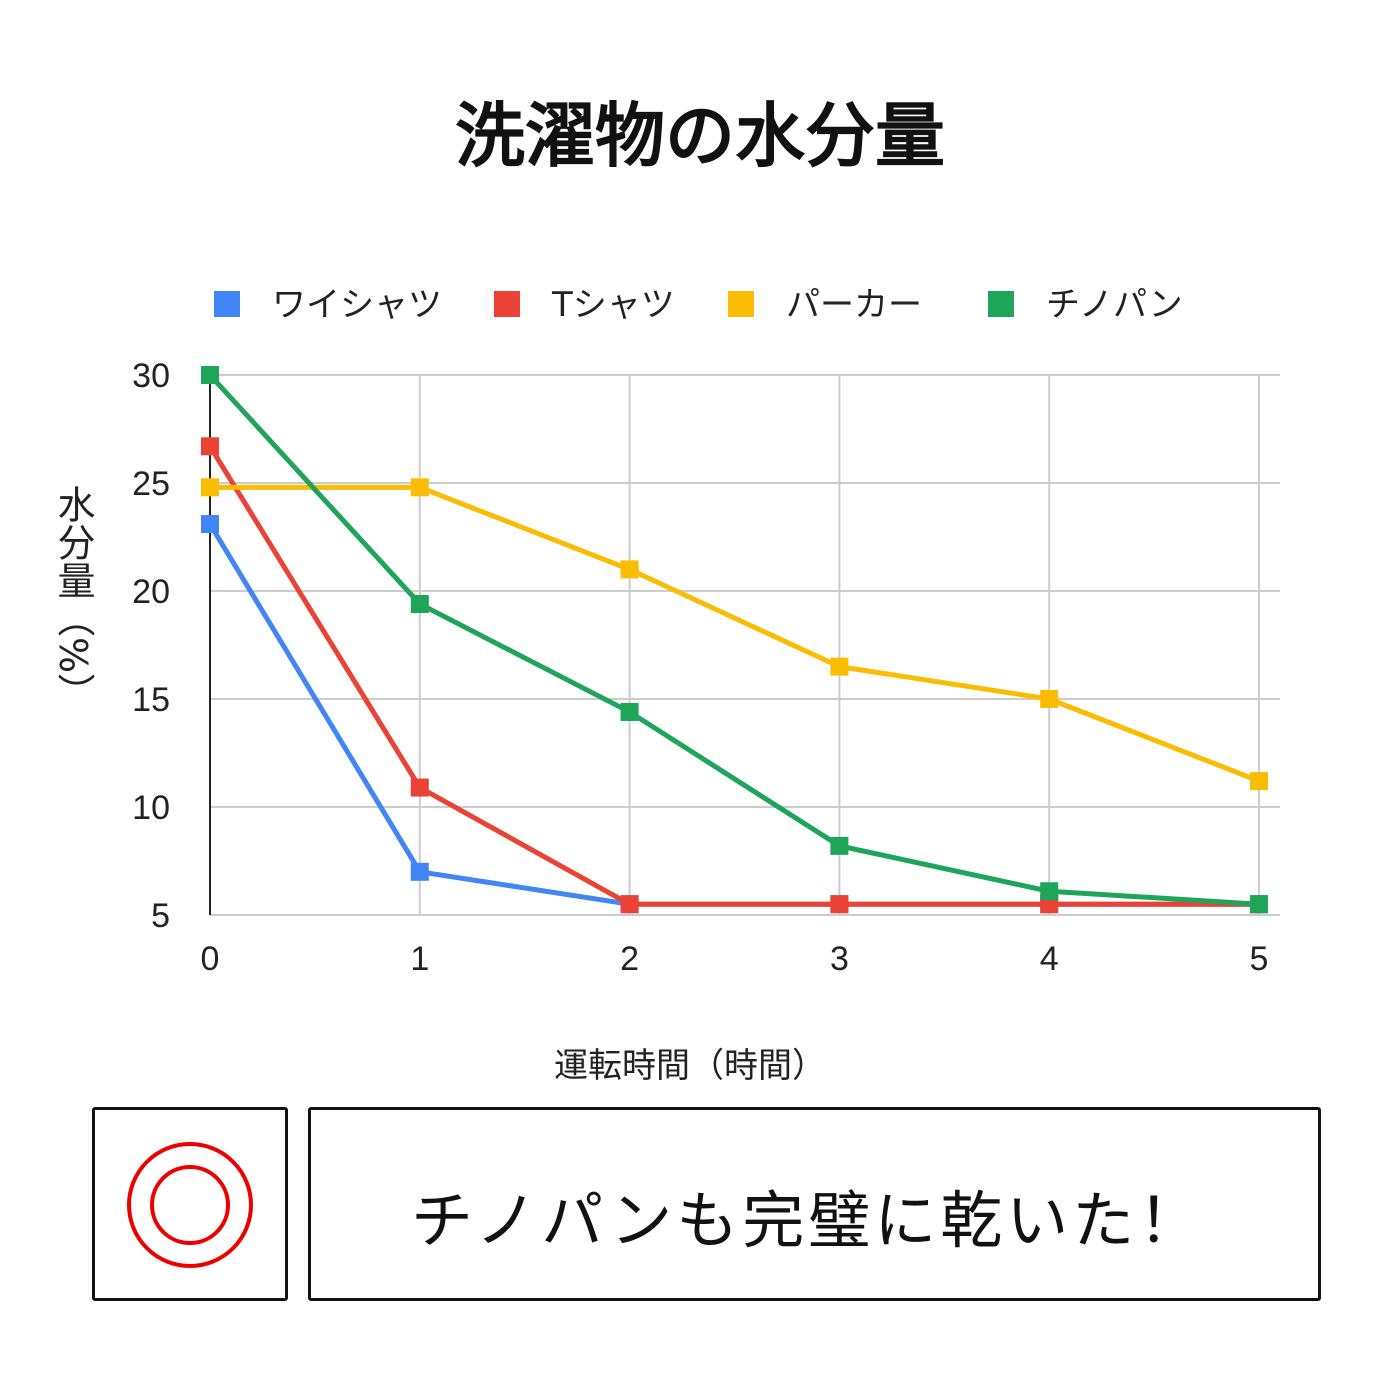 This screenshot has width=1400, height=1400. I want to click on double-circle-icon, so click(190, 1205).